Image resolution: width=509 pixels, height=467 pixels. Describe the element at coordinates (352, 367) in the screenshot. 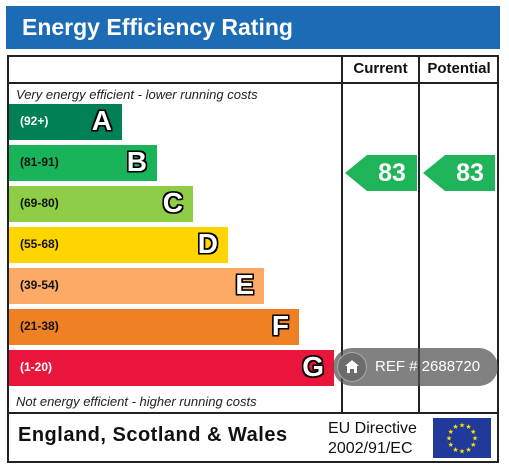

I see `home-icon` at that location.